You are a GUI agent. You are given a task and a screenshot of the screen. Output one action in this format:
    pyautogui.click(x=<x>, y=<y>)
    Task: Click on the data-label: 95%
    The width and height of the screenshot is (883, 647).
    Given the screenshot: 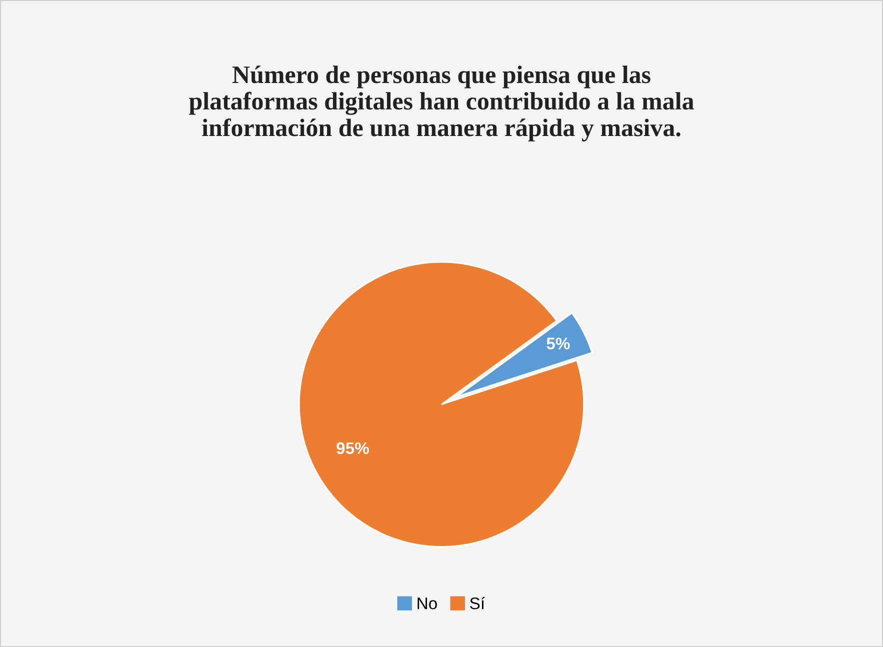 What is the action you would take?
    pyautogui.click(x=352, y=448)
    